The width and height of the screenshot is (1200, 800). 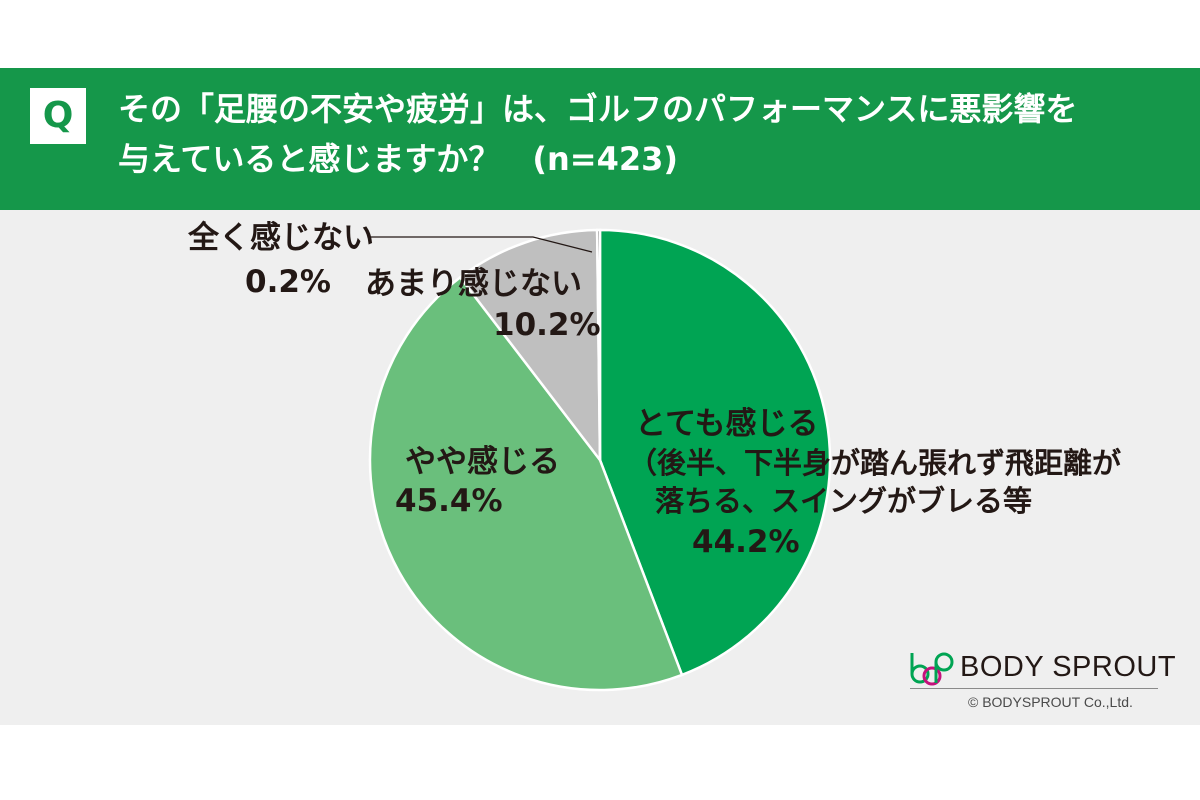 I want to click on label-yaya-name: やや感じる, so click(x=482, y=462).